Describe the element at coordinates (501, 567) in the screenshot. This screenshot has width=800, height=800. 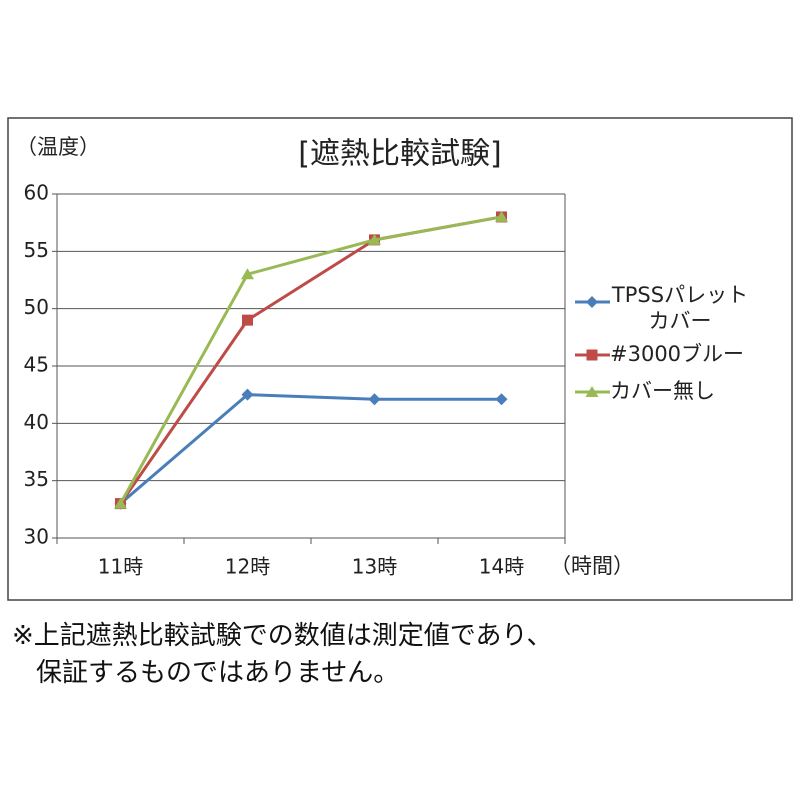
I see `x-tick-label: 14時` at that location.